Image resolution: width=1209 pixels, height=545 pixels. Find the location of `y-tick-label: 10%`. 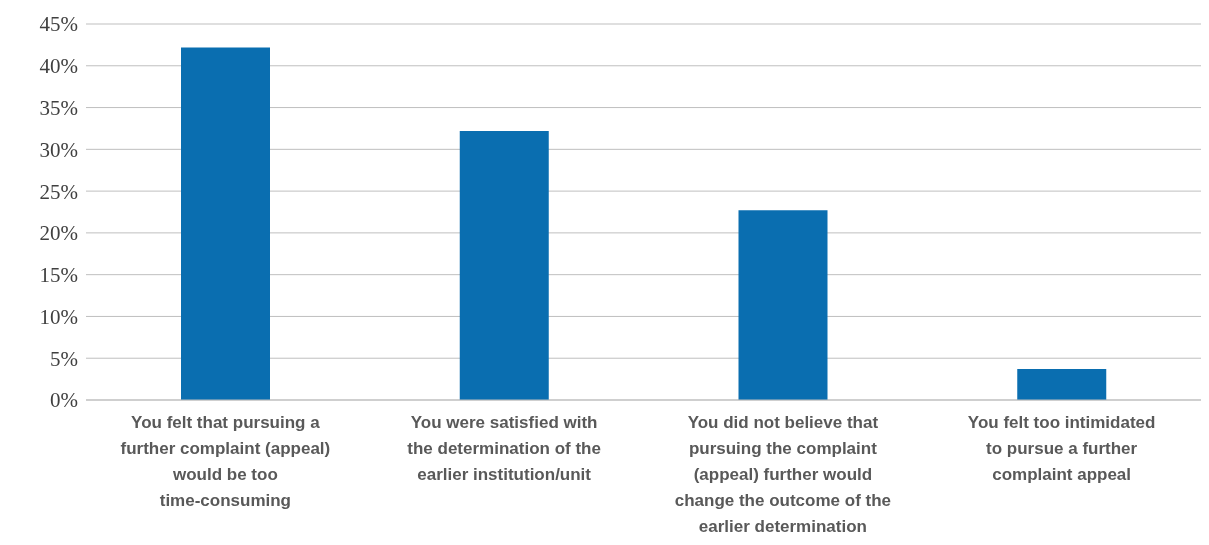

y-tick-label: 10% is located at coordinates (58, 316).